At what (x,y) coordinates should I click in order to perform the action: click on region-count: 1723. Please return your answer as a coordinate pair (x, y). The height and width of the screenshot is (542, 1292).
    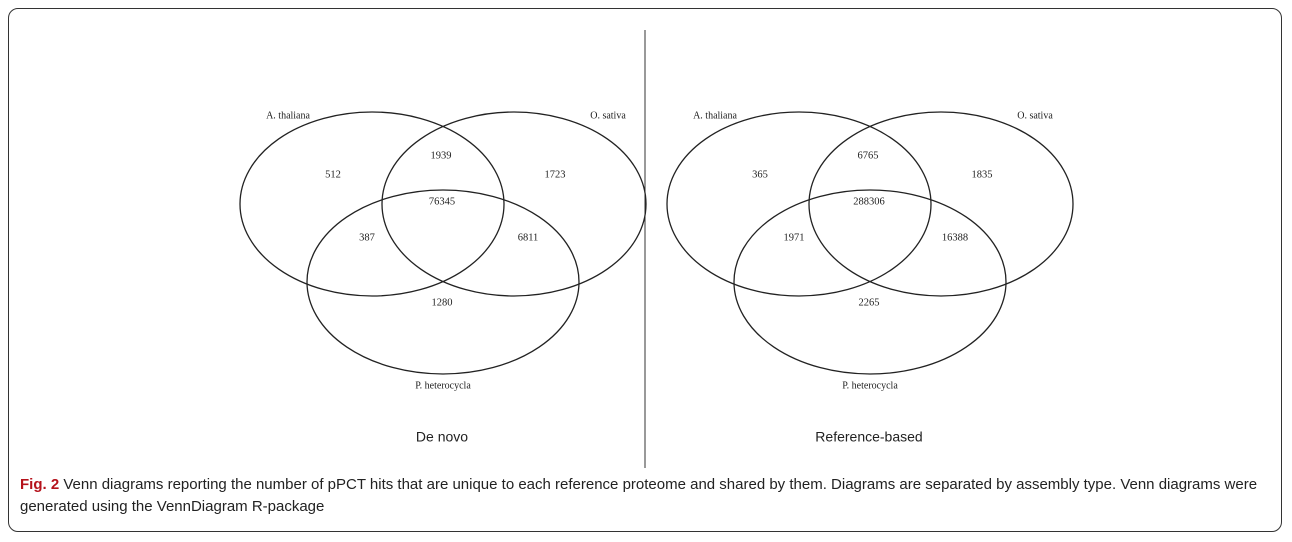
    Looking at the image, I should click on (555, 174).